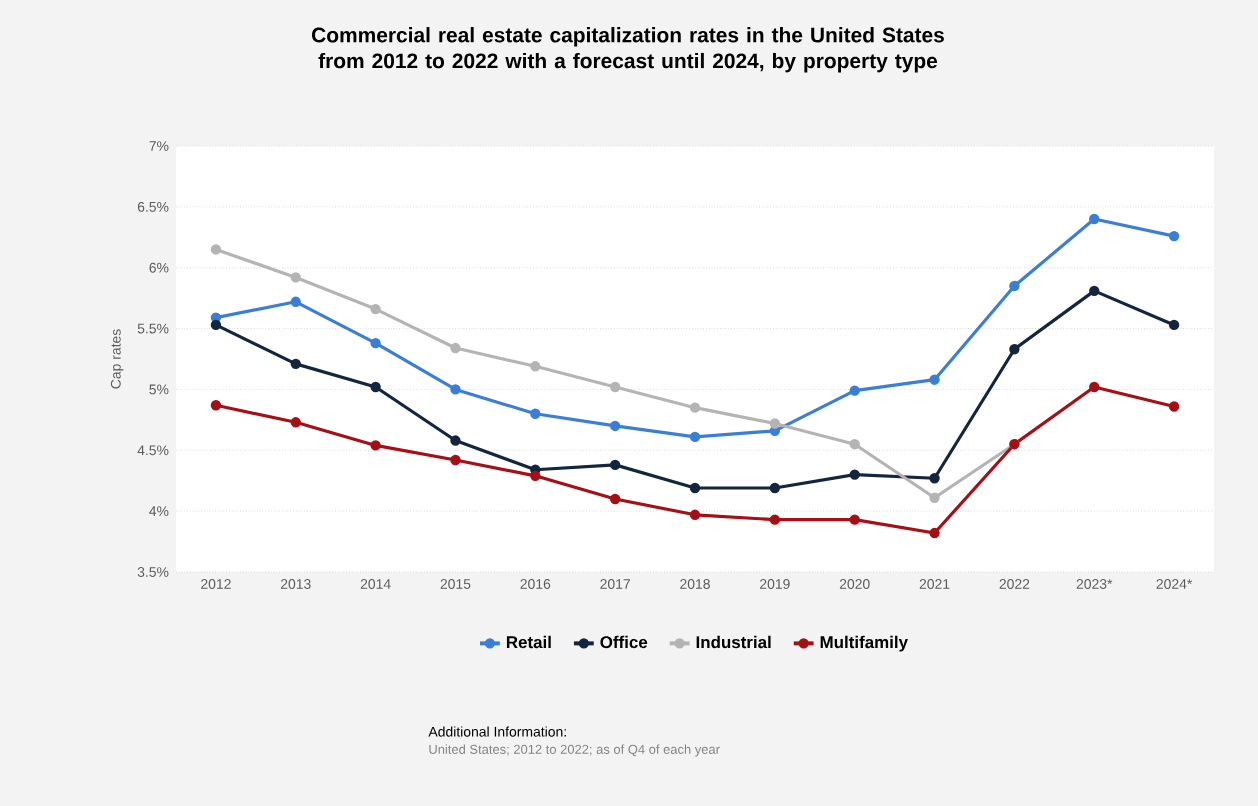 The image size is (1258, 806). Describe the element at coordinates (628, 50) in the screenshot. I see `chart-title: Commercial real estate capitalization rates in the United States from 2012 to 2022 with a forecast until 2024, by property type` at that location.